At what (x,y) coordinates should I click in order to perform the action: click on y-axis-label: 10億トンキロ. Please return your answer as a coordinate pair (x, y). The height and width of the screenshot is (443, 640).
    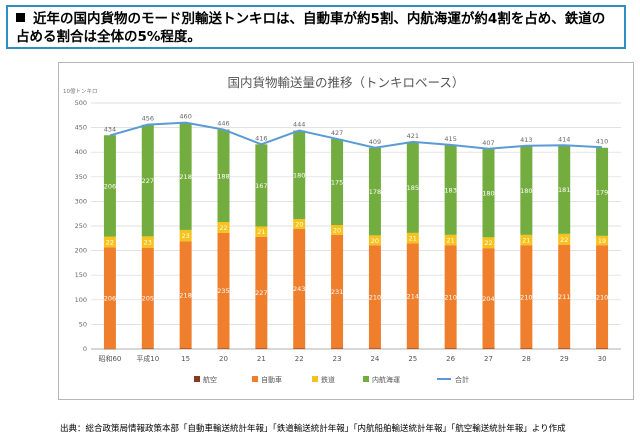
    Looking at the image, I should click on (80, 91).